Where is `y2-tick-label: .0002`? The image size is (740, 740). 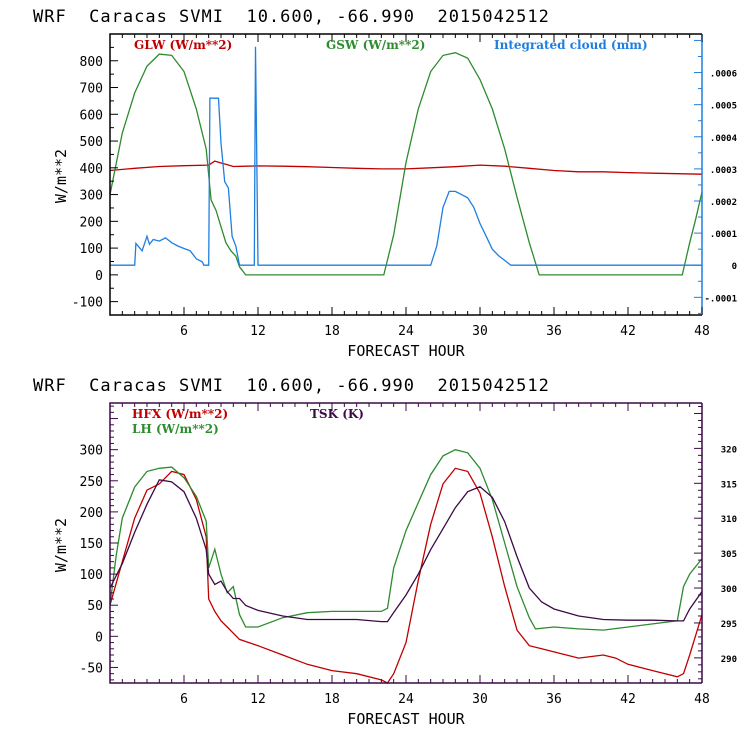 y2-tick-label: .0002 is located at coordinates (723, 203).